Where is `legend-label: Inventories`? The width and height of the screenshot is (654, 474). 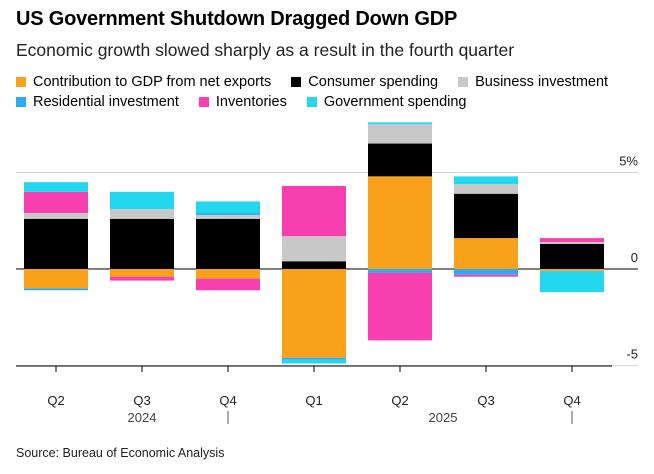 legend-label: Inventories is located at coordinates (251, 102).